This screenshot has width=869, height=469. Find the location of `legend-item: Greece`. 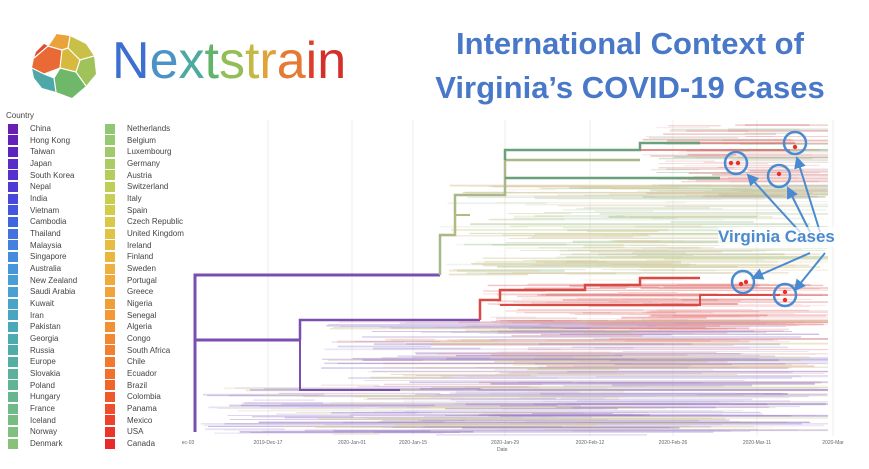

legend-item: Greece is located at coordinates (129, 291).